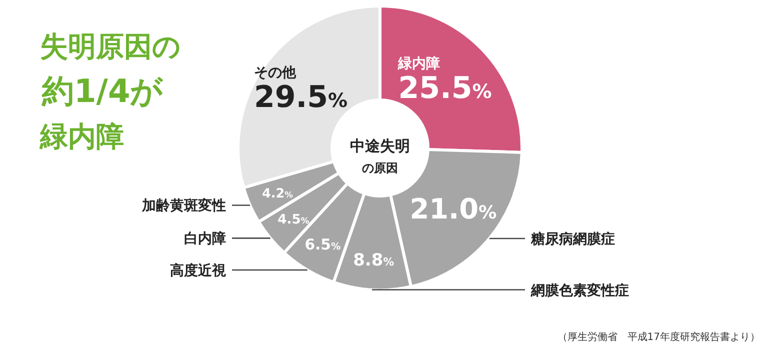 The height and width of the screenshot is (349, 767). What do you see at coordinates (183, 205) in the screenshot?
I see `slice-label: 加齢黄斑変性` at bounding box center [183, 205].